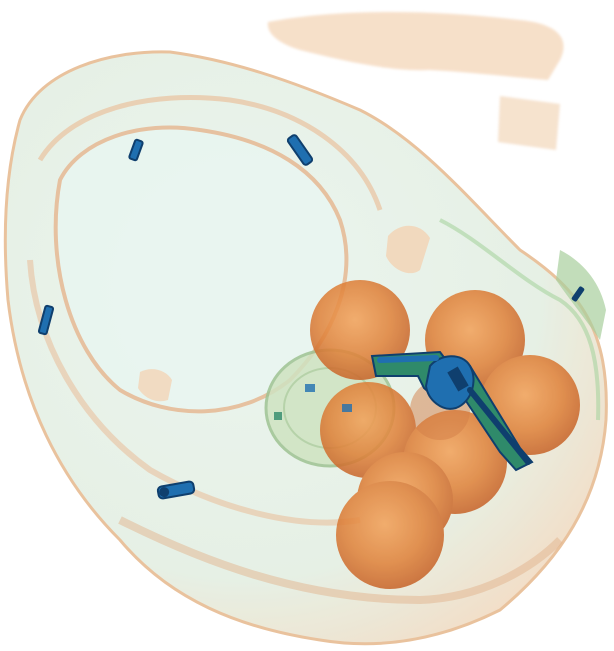 Image resolution: width=614 pixels, height=651 pixels. Describe the element at coordinates (415, 80) in the screenshot. I see `strap` at that location.